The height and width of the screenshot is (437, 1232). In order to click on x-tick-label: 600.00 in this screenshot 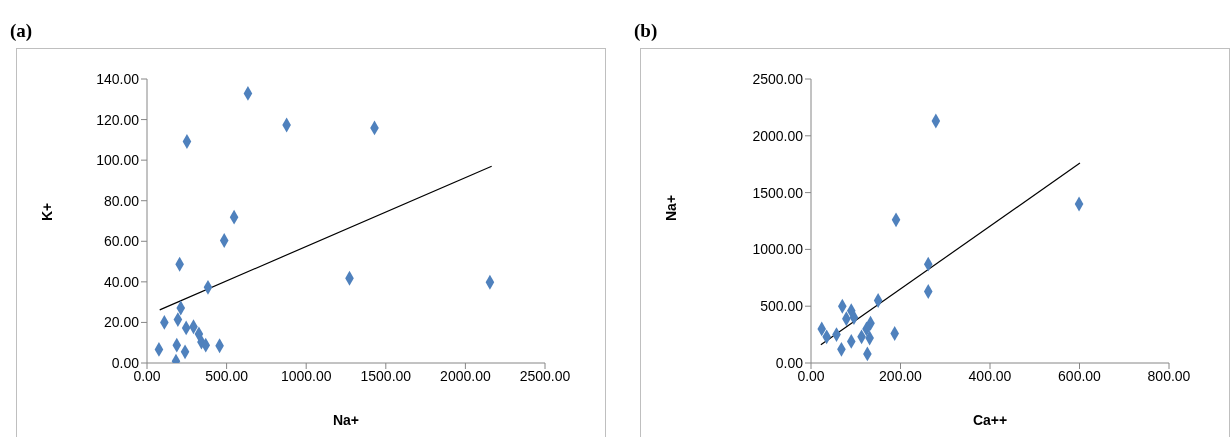, I will do `click(1080, 375)`.